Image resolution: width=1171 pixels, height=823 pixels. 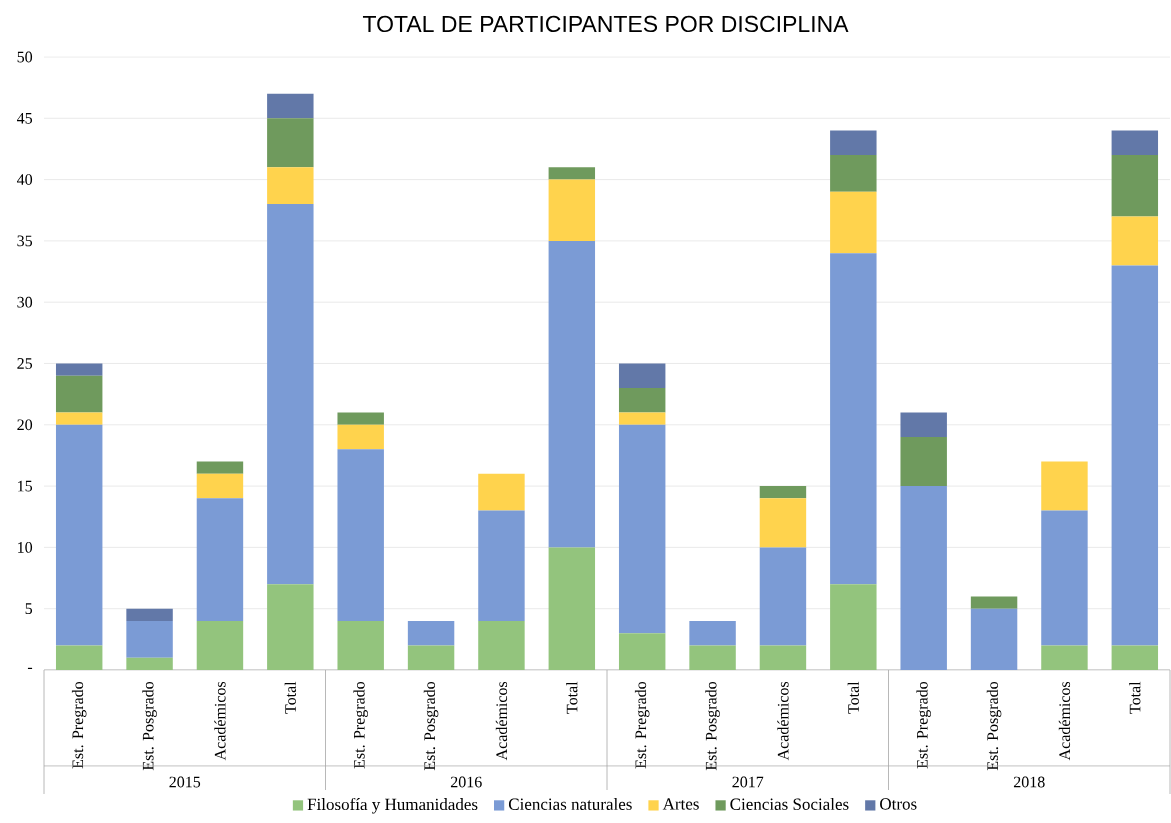 I want to click on legend-label: Filosofía y Humanidades, so click(x=392, y=805).